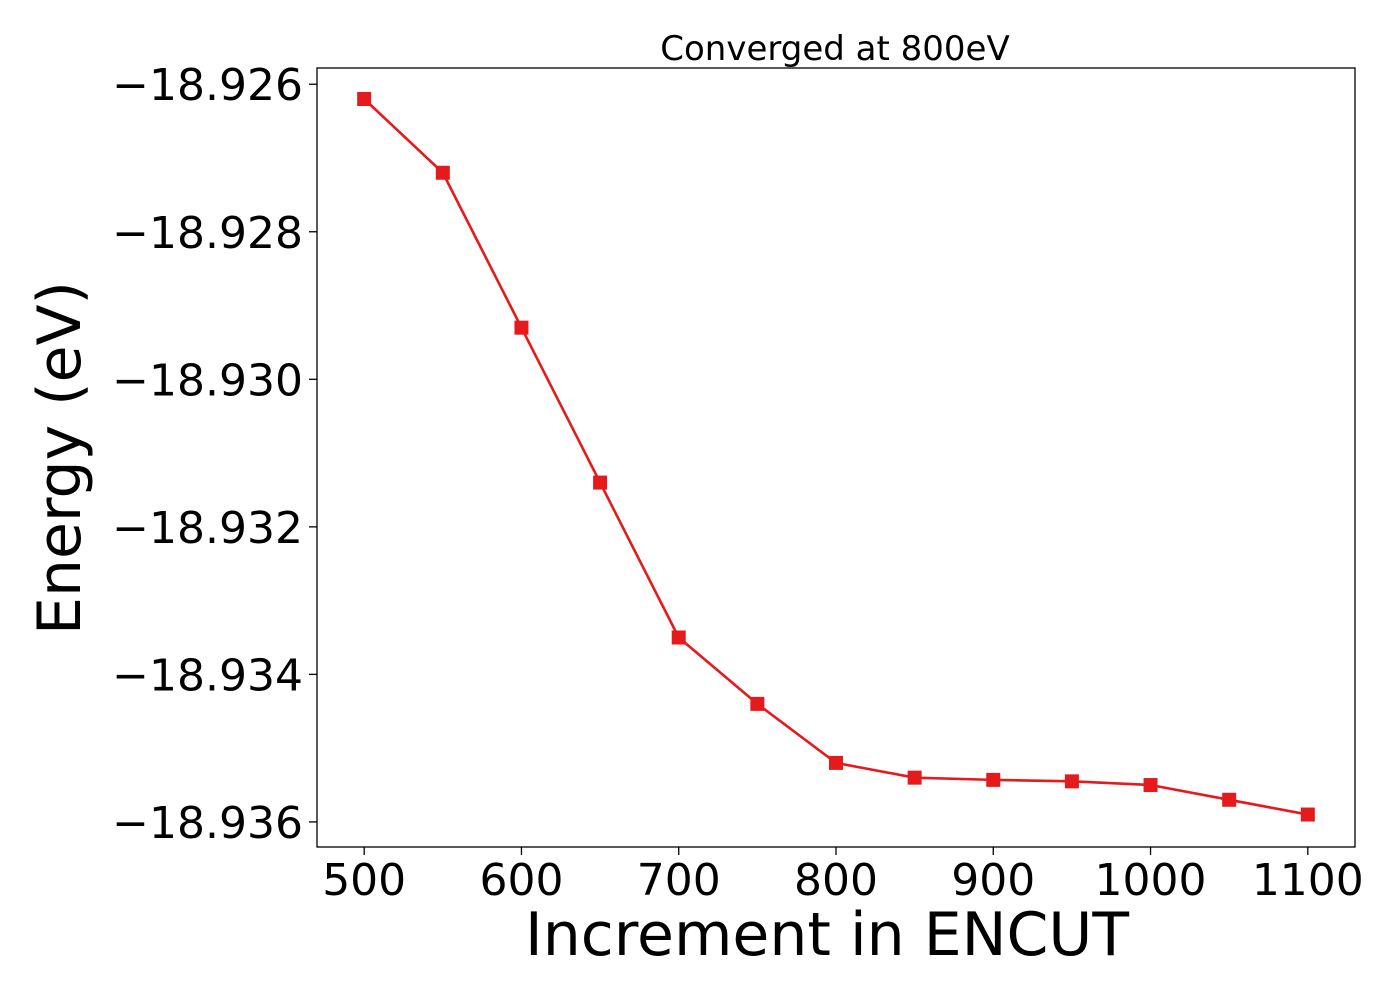 The image size is (1400, 1000). I want to click on x-tick-label: 700, so click(679, 880).